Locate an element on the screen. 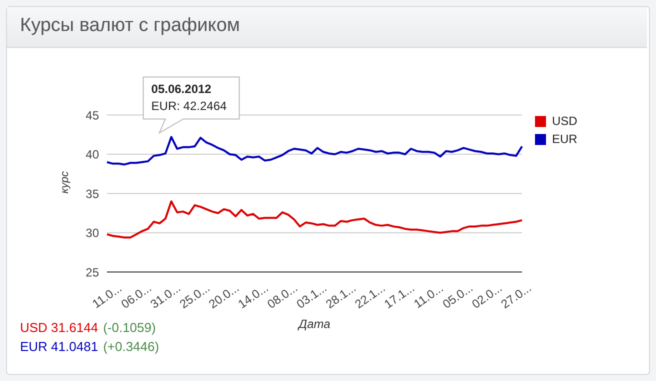 The image size is (656, 381). text: (+0.3446) is located at coordinates (131, 346).